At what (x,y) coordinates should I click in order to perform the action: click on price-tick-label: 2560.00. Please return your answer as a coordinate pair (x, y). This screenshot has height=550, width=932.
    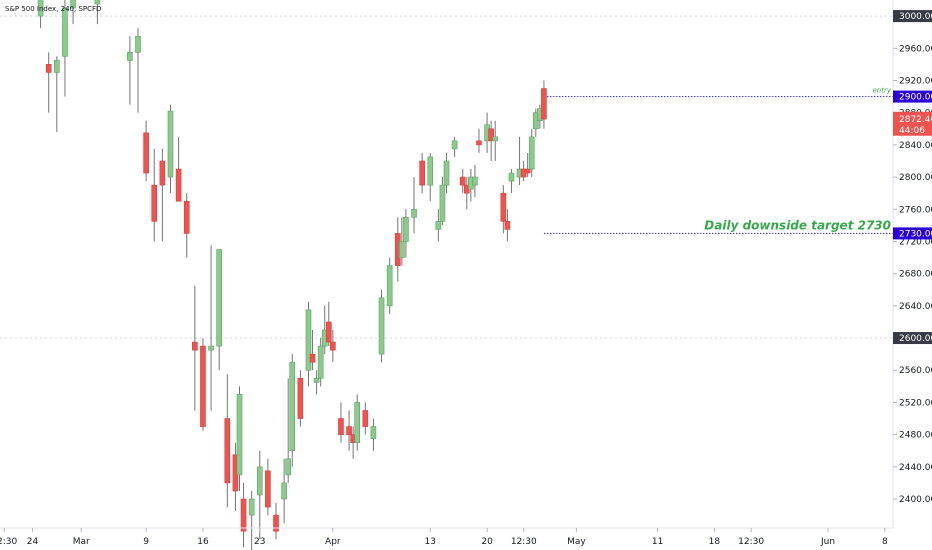
    Looking at the image, I should click on (915, 371).